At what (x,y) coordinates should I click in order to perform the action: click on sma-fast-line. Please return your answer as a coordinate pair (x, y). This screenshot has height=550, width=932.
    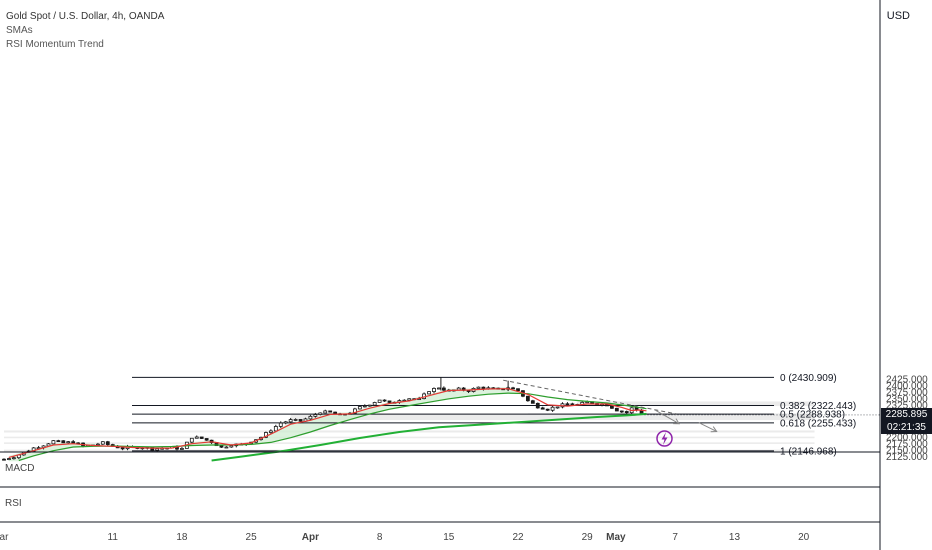
    Looking at the image, I should click on (327, 423).